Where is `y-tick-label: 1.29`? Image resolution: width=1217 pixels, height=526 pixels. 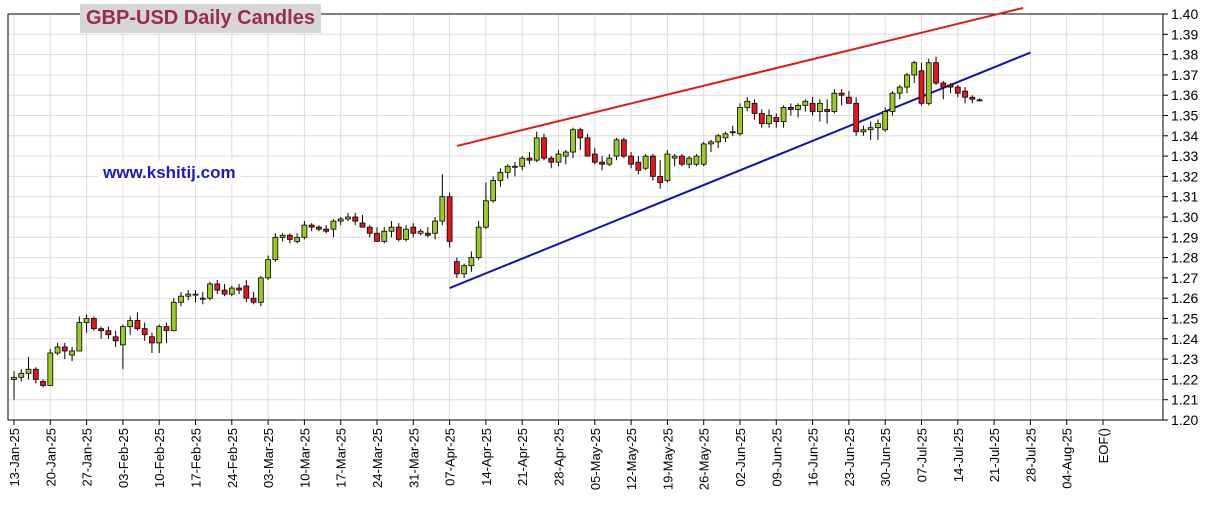 y-tick-label: 1.29 is located at coordinates (1184, 237).